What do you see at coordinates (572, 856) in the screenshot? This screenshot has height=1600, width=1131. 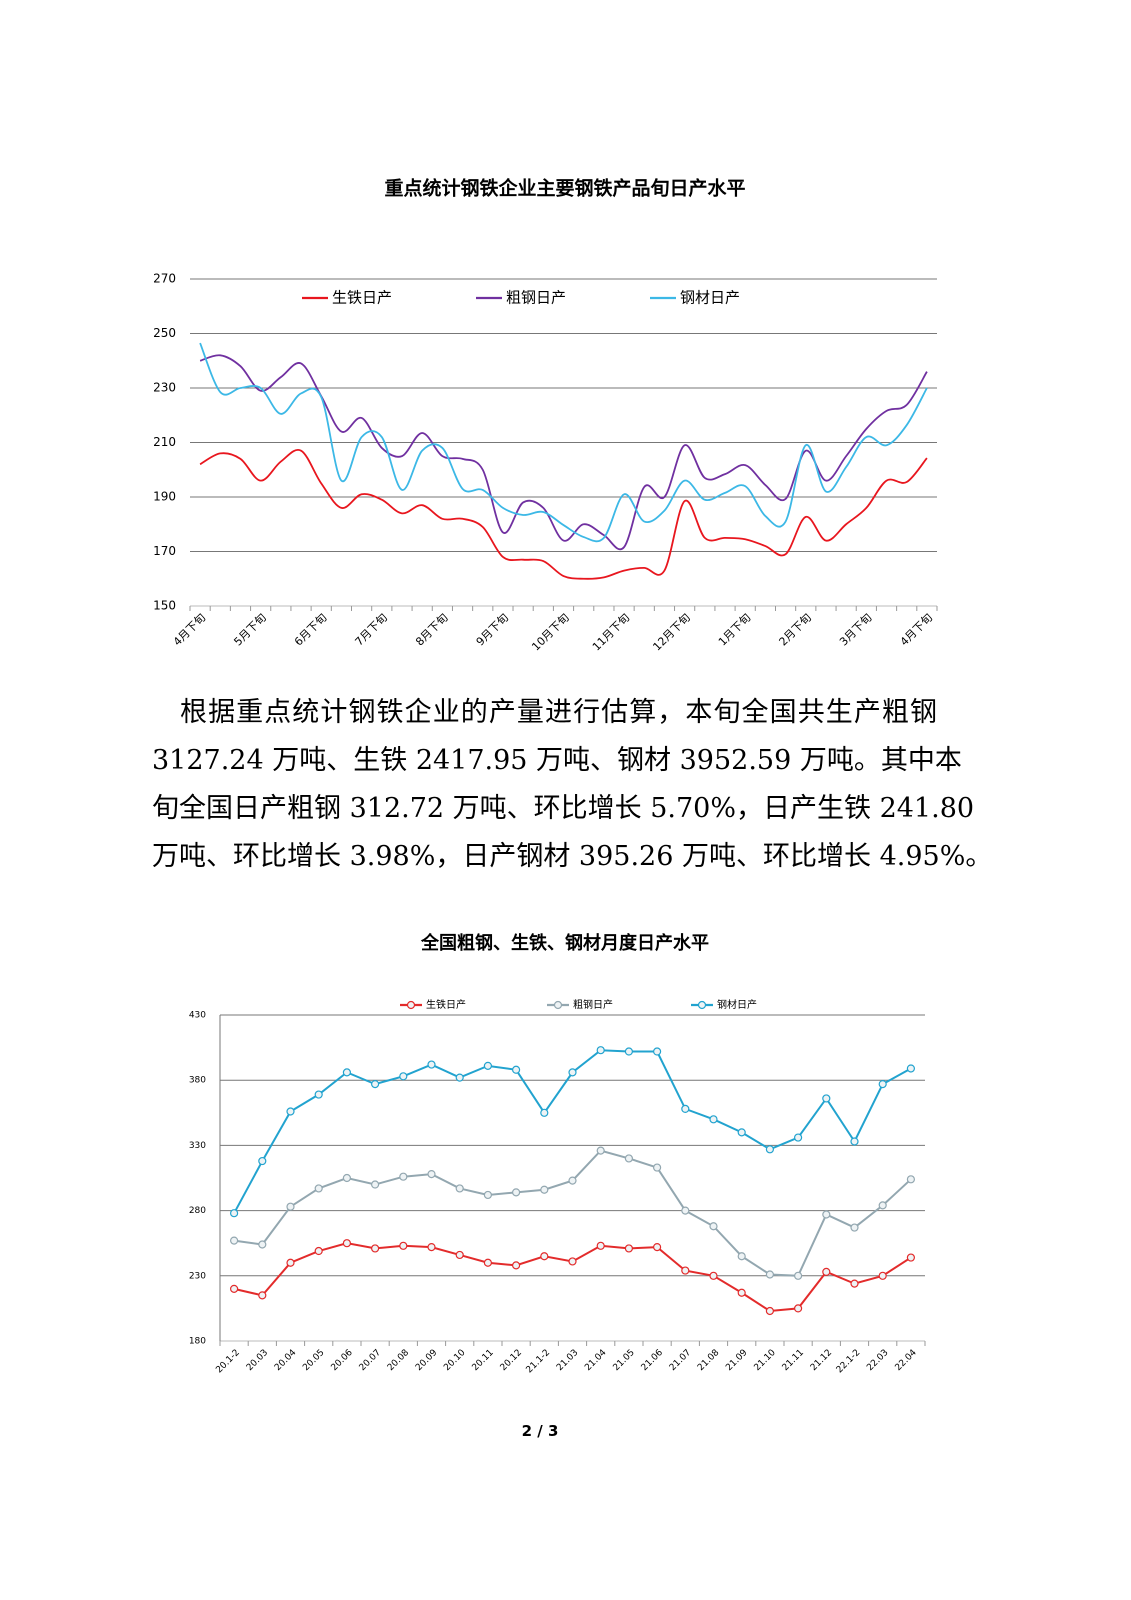 I see `paragraph-line: 万吨、环比增长 3.98%，日产钢材 395.26 万吨、环比增长 4.95%。` at bounding box center [572, 856].